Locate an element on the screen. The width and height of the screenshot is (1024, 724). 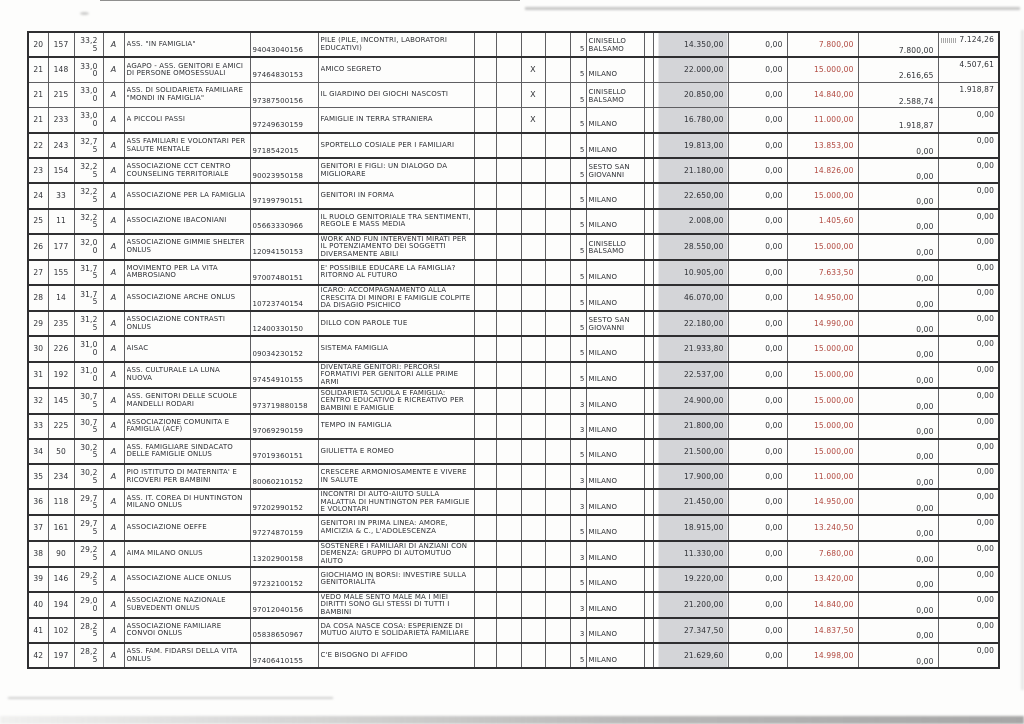
application-id-cell: 235 is located at coordinates (61, 323).